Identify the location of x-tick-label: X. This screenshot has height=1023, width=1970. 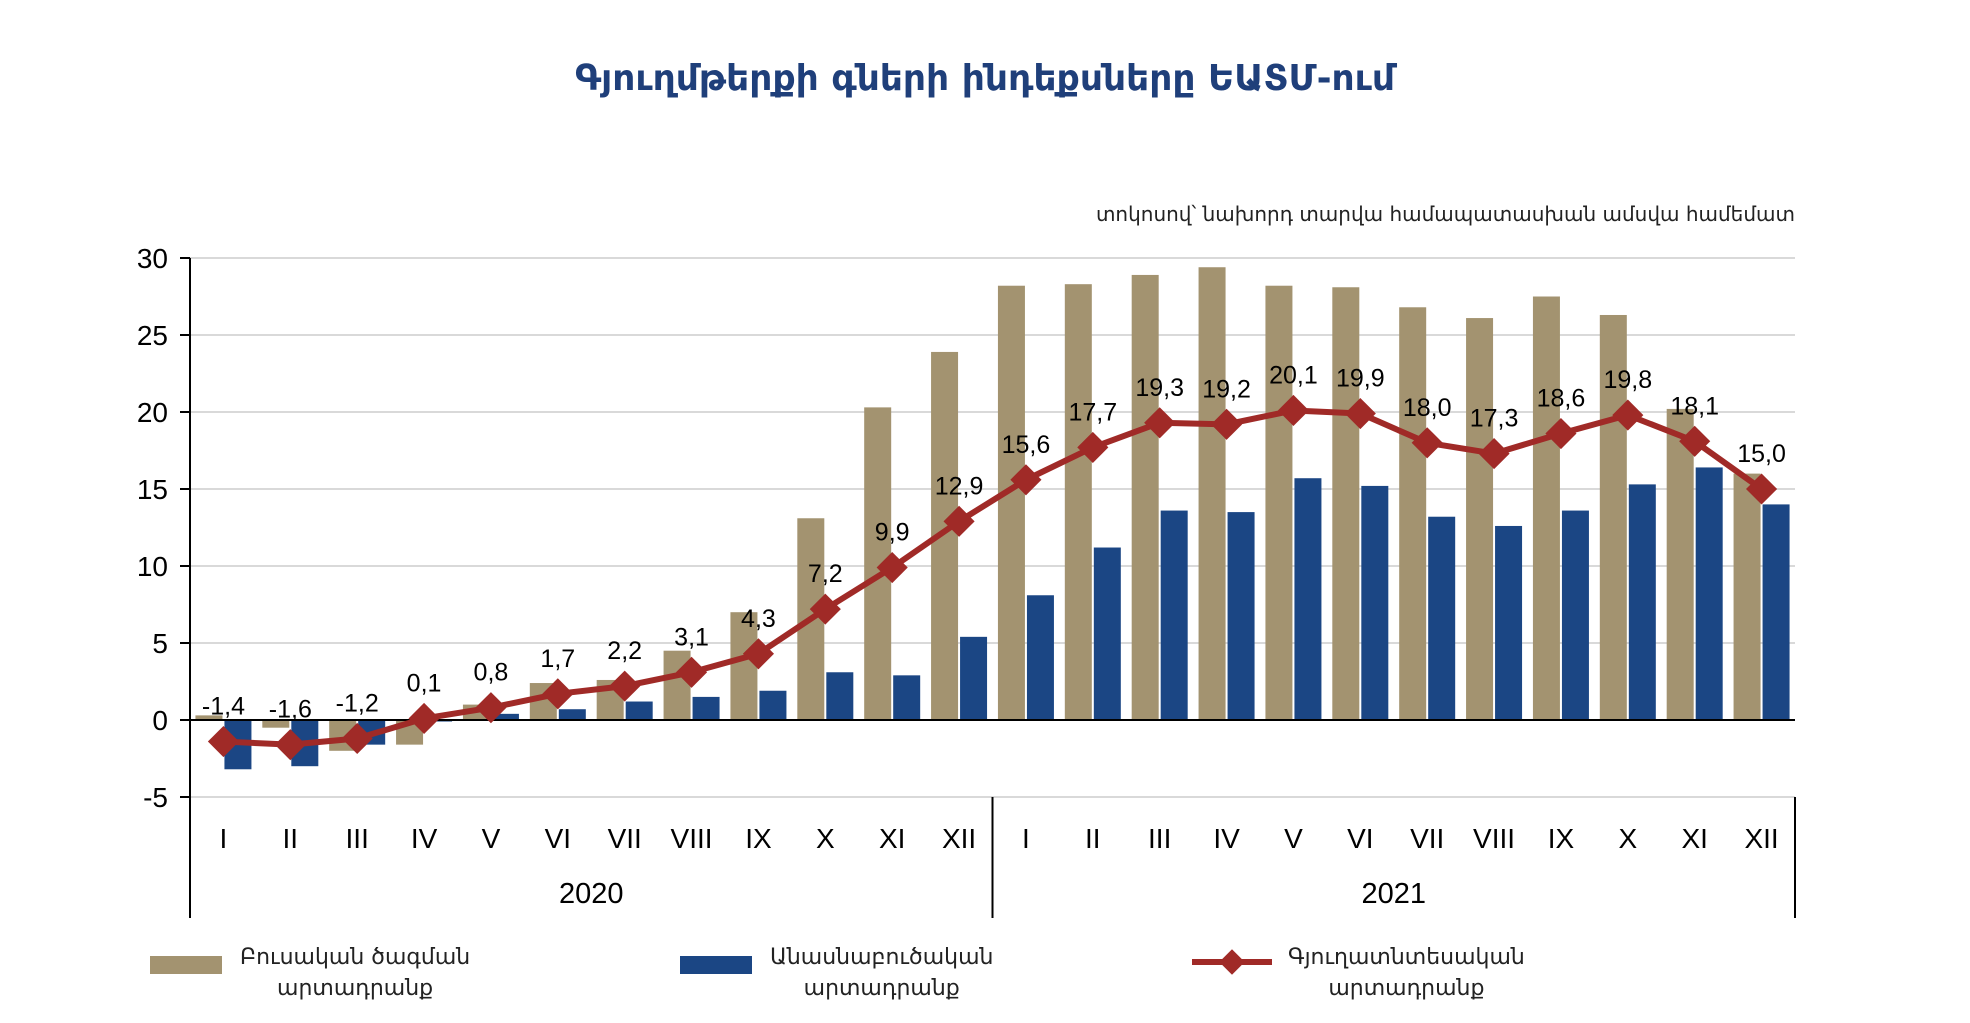
(1627, 838).